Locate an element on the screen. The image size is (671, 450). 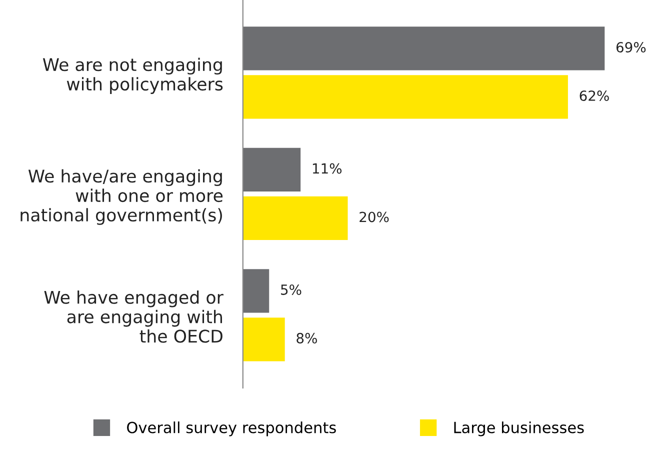
legend-label: Large businesses is located at coordinates (519, 428).